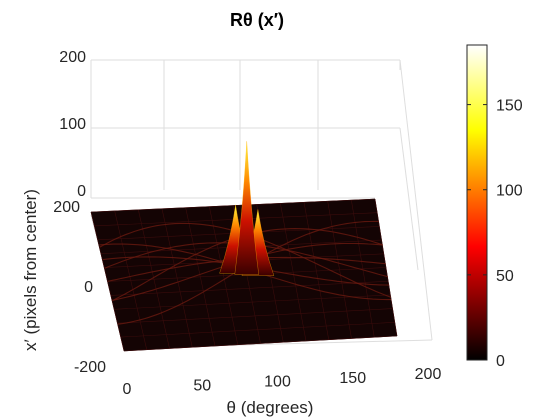  I want to click on surface-peaks, so click(247, 208).